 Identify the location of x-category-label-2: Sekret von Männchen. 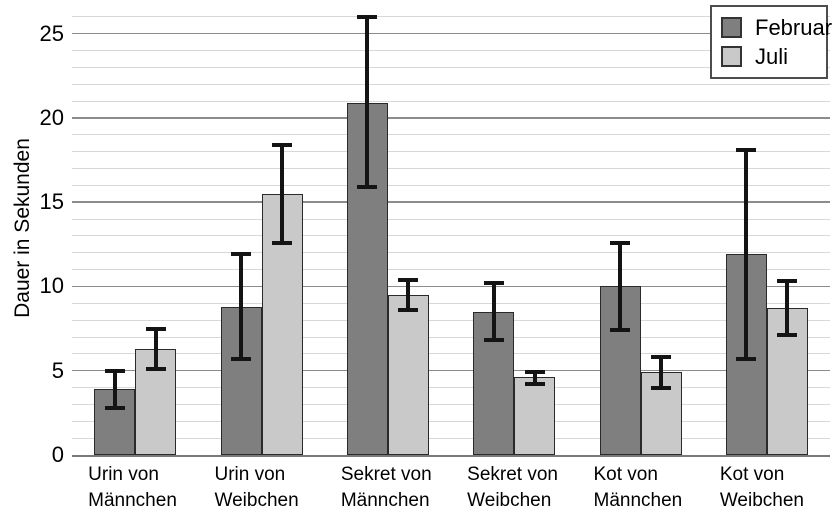
(386, 487).